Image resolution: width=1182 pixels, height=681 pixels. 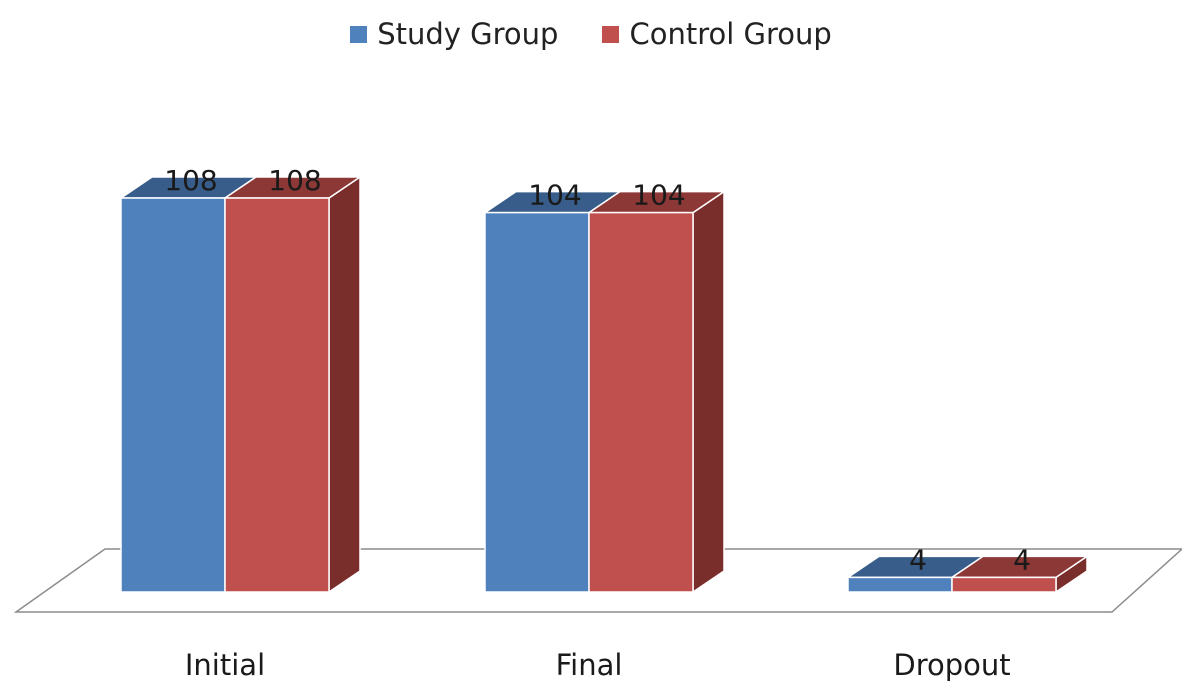 I want to click on bar-study-group-initial, so click(x=173, y=395).